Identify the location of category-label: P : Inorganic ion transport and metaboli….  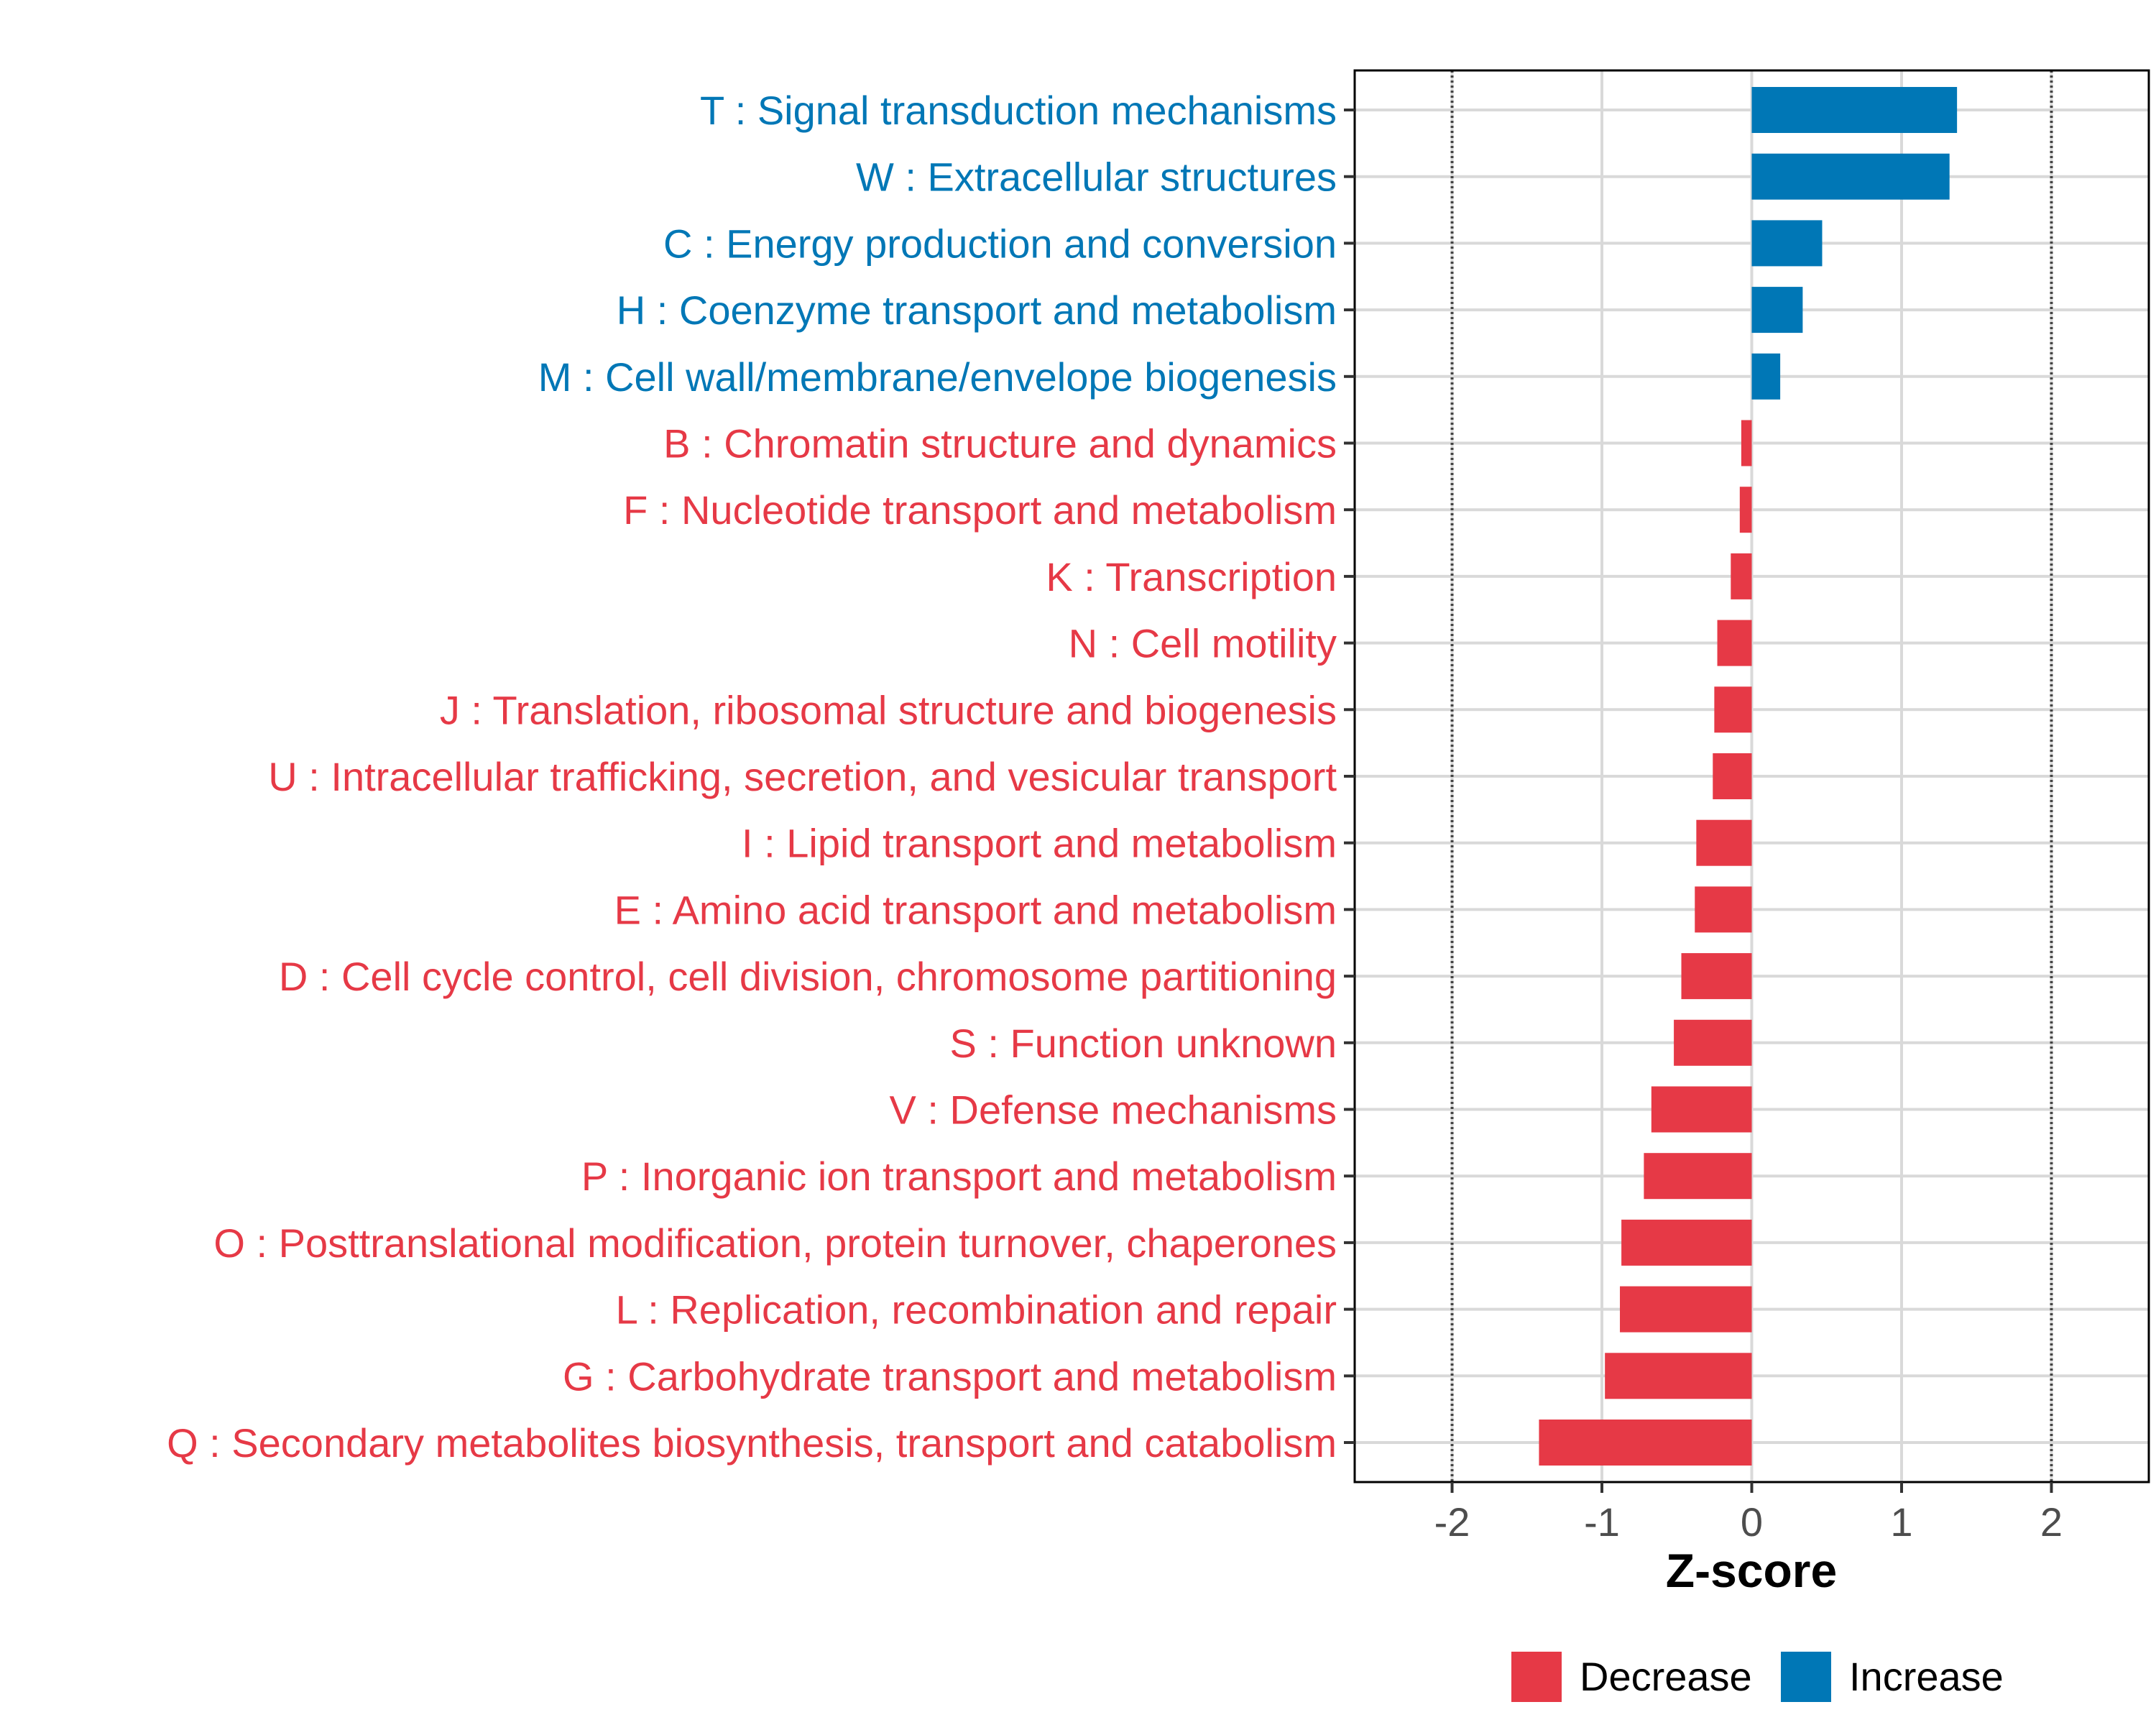
(959, 1176).